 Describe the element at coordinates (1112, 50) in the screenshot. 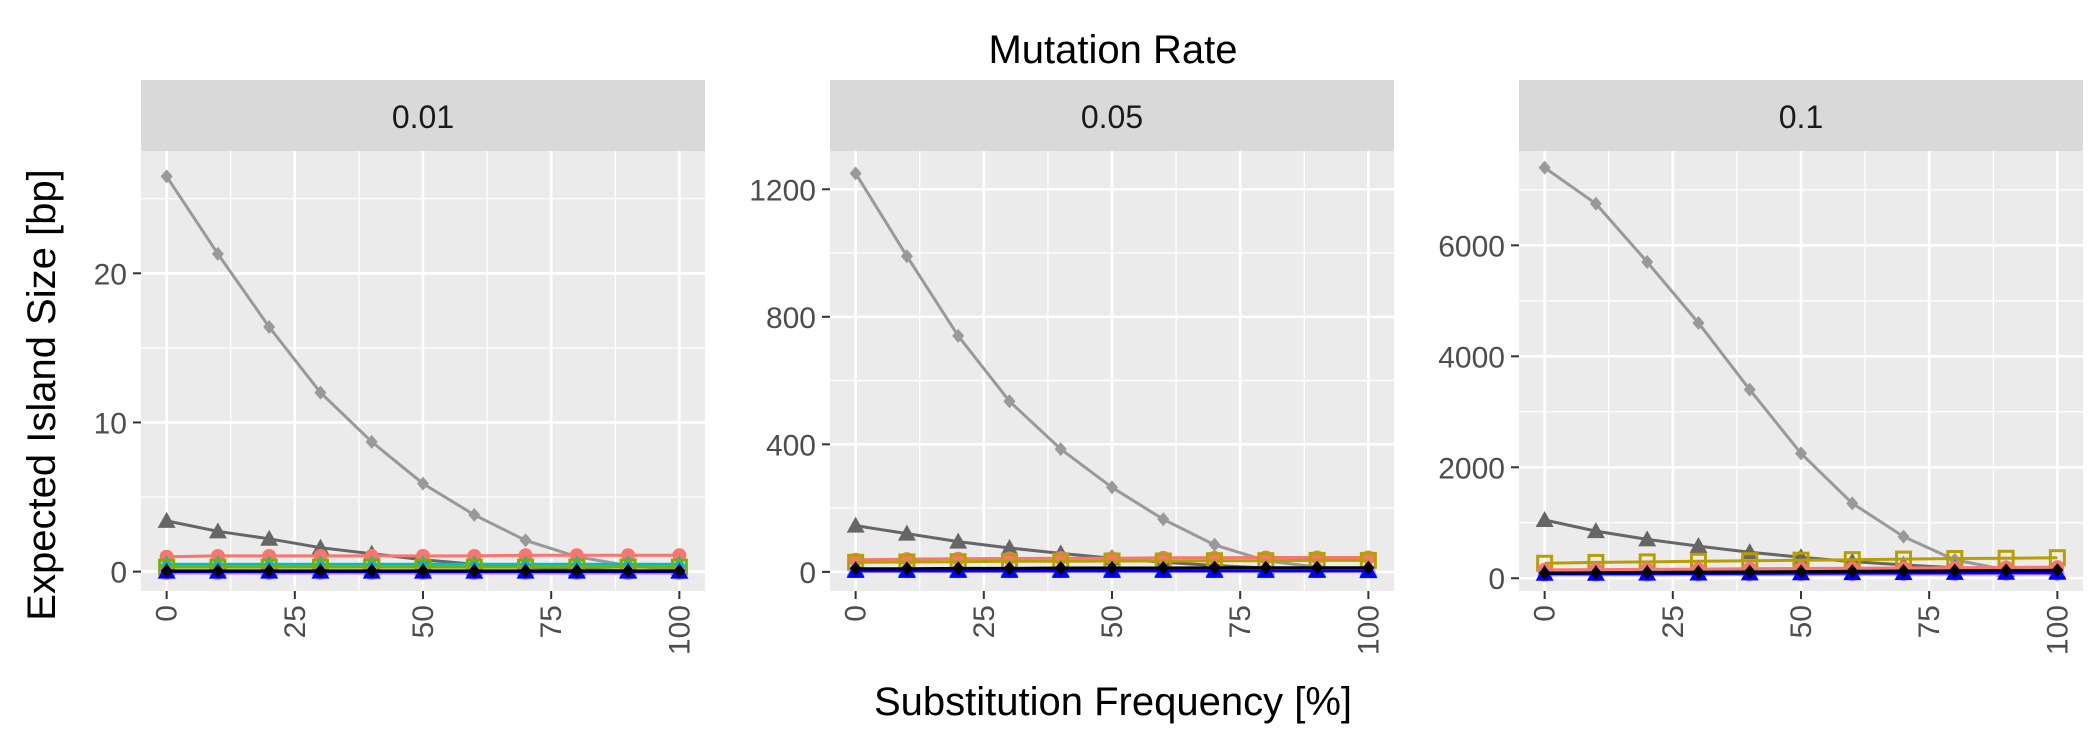

I see `facet-title: Mutation Rate` at that location.